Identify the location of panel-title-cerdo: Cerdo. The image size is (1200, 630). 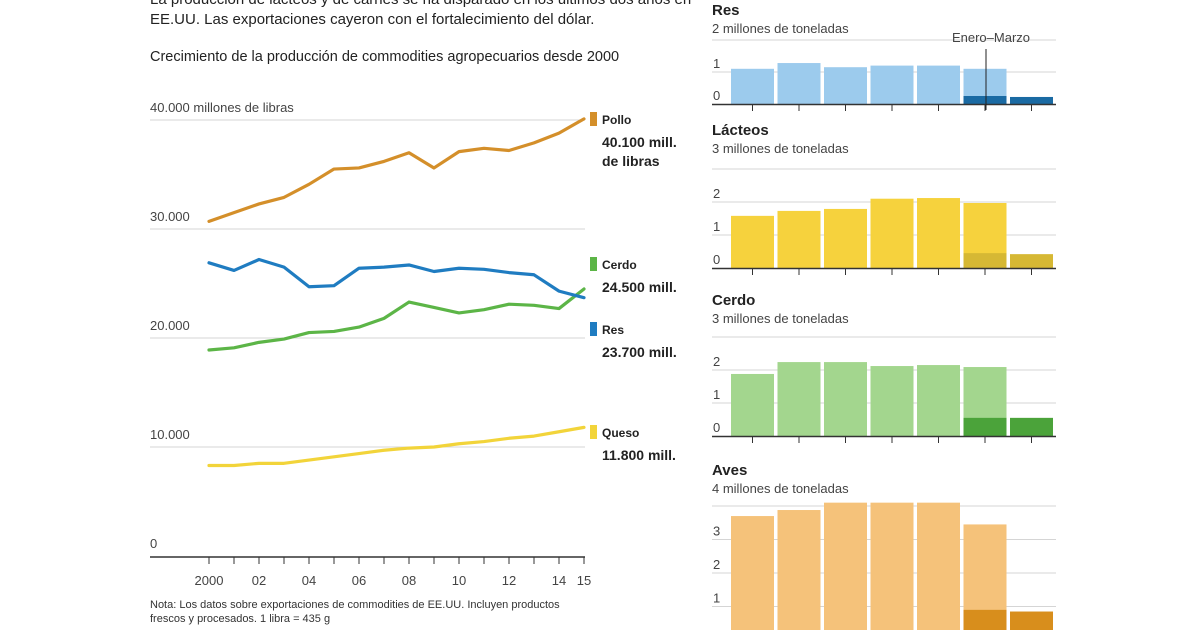
(733, 300).